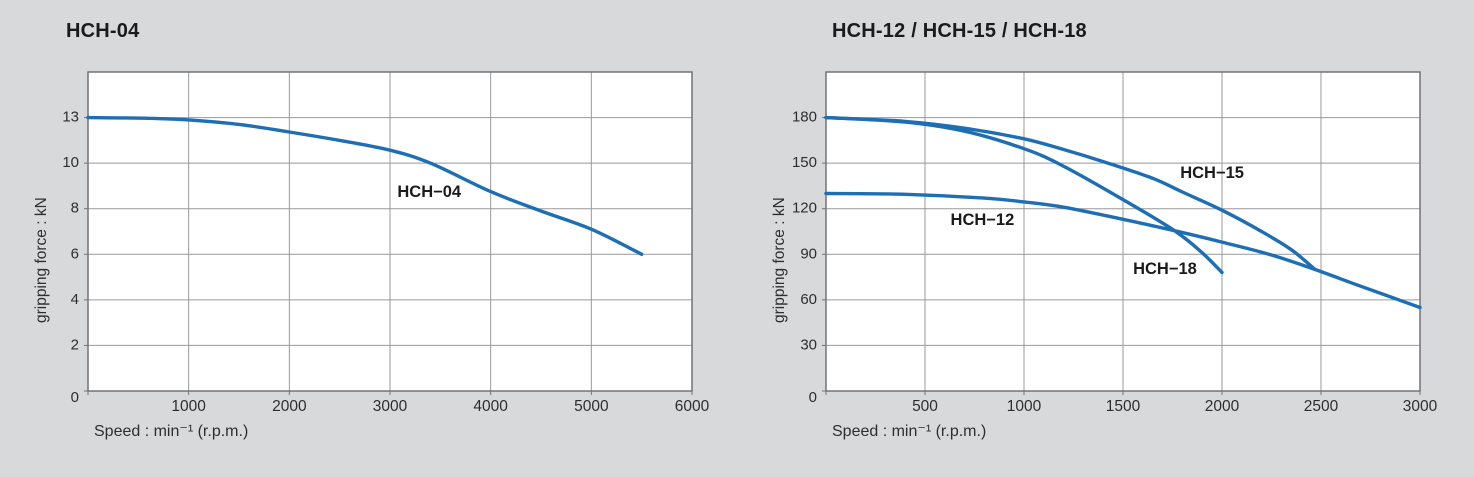 The image size is (1474, 477). What do you see at coordinates (429, 192) in the screenshot?
I see `curve-label-hch-04: HCH−04` at bounding box center [429, 192].